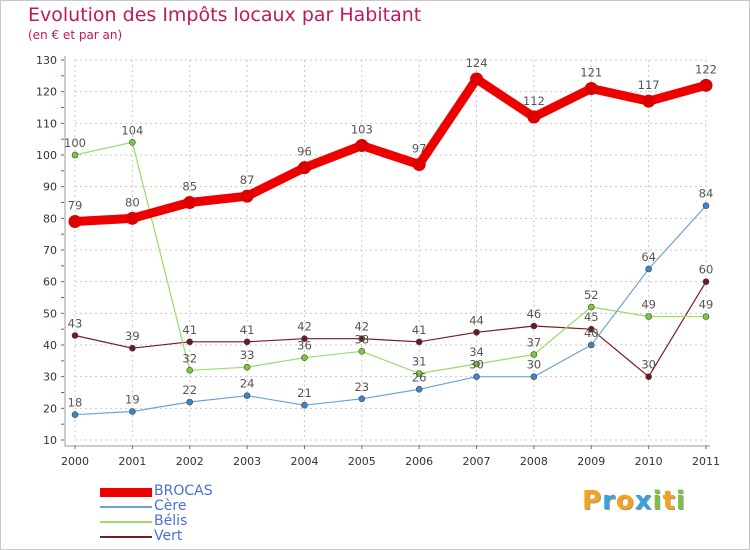 This screenshot has height=550, width=750. What do you see at coordinates (634, 501) in the screenshot?
I see `proxiti-logo: Proxiti` at bounding box center [634, 501].